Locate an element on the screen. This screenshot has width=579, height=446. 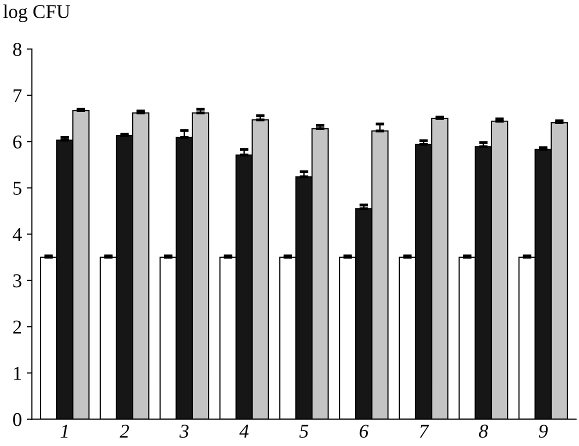
x-tick-label: 5 is located at coordinates (303, 431).